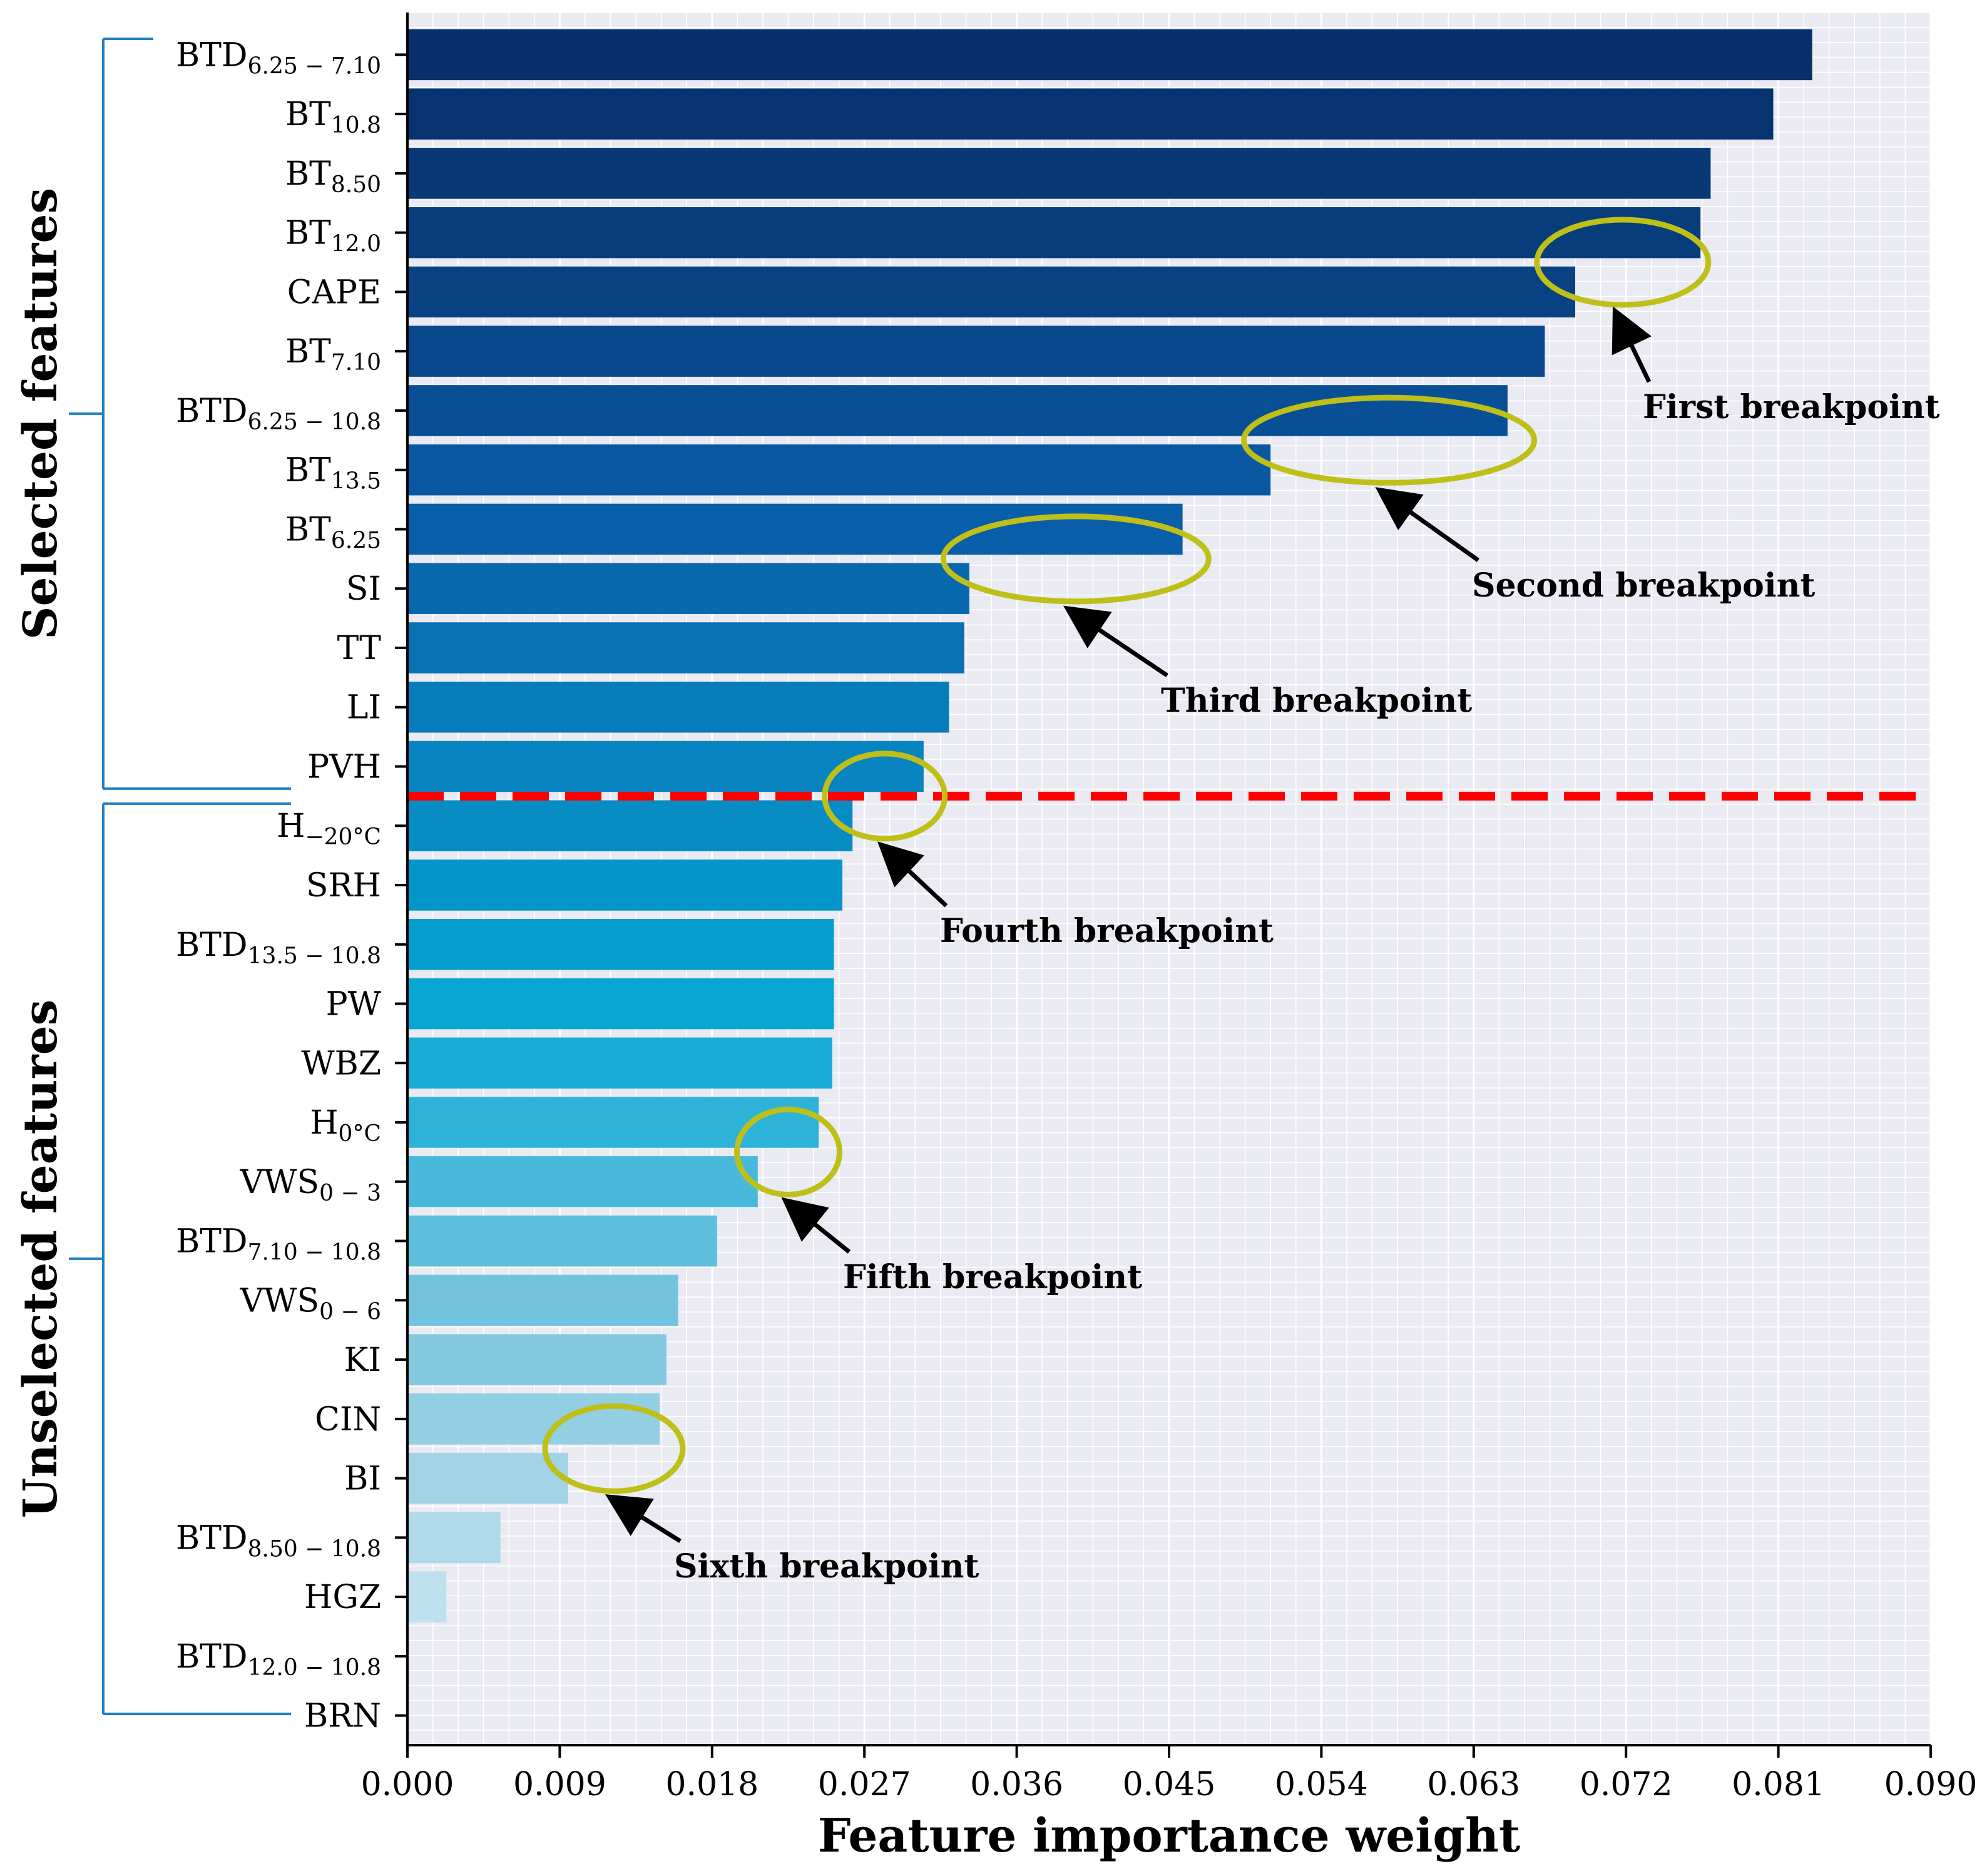 The image size is (1987, 1876). What do you see at coordinates (1016, 1784) in the screenshot?
I see `x-tick-label: 0.036` at bounding box center [1016, 1784].